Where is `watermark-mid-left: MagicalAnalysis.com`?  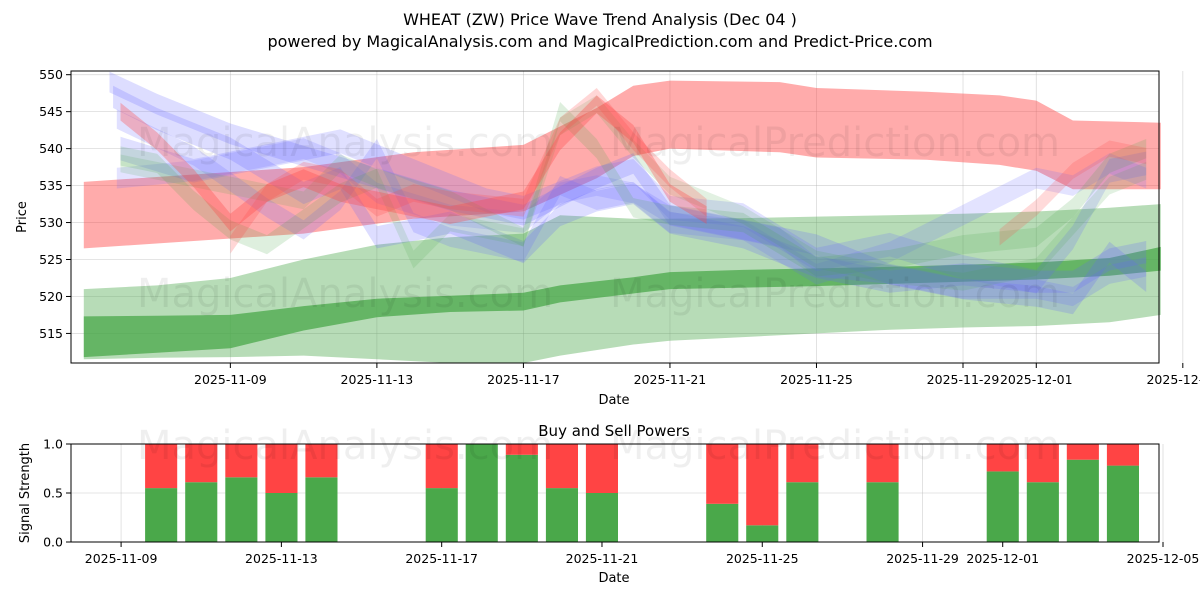
watermark-mid-left: MagicalAnalysis.com is located at coordinates (345, 294).